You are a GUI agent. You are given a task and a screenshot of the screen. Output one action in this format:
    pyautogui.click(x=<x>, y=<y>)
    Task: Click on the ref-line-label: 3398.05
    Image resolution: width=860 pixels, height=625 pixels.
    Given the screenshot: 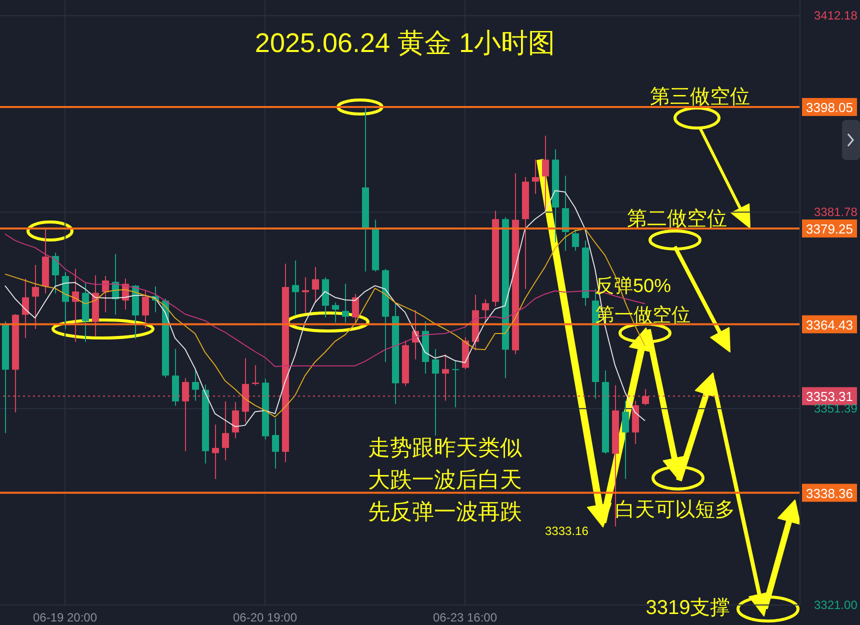 What is the action you would take?
    pyautogui.click(x=829, y=107)
    